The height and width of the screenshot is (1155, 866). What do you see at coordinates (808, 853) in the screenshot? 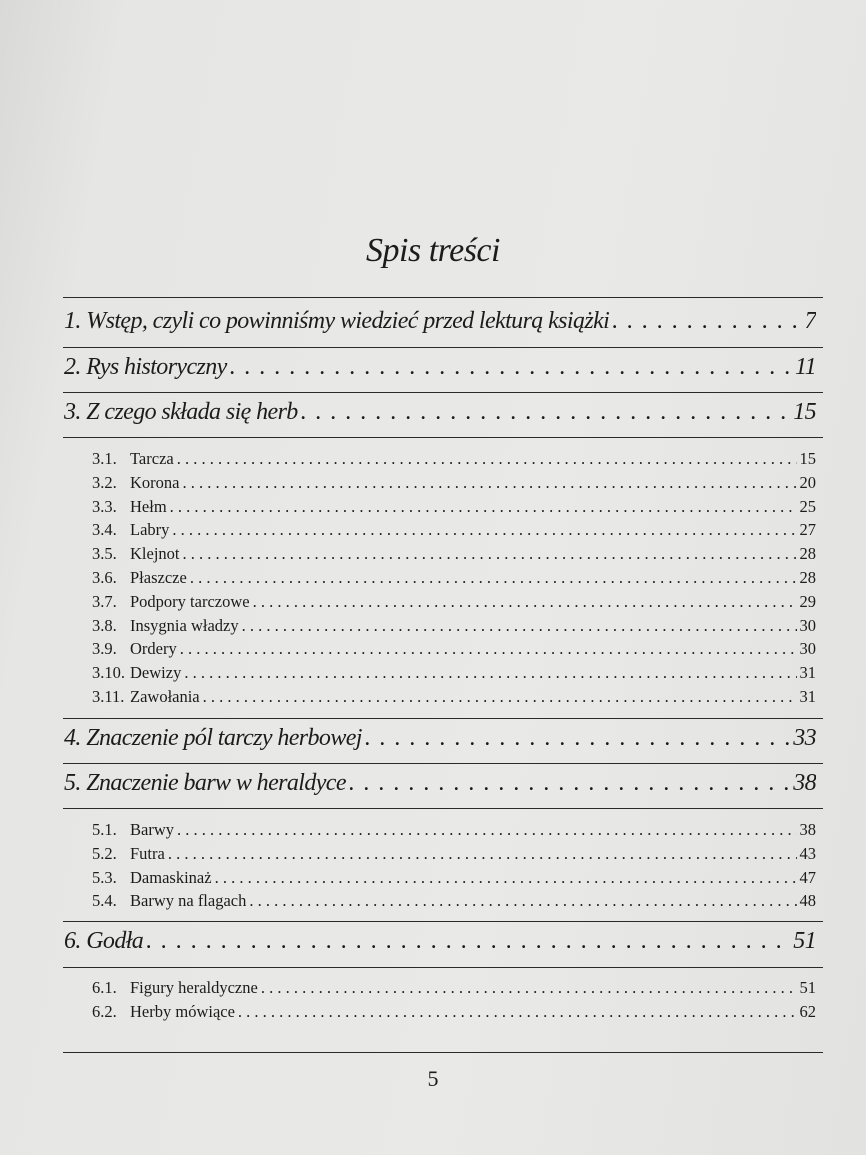
I see `entry-page: 43` at bounding box center [808, 853].